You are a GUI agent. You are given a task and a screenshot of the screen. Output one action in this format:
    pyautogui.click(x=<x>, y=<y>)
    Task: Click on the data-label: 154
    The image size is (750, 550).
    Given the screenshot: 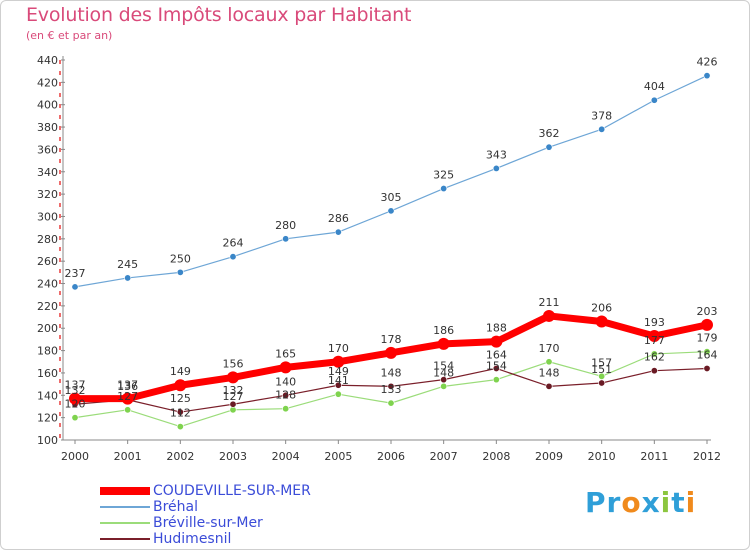 What is the action you would take?
    pyautogui.click(x=443, y=366)
    